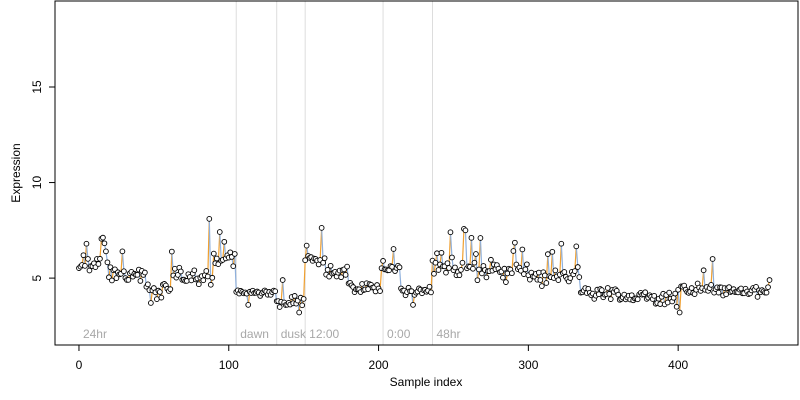 The height and width of the screenshot is (400, 800). I want to click on x-tick-label: 200, so click(379, 365).